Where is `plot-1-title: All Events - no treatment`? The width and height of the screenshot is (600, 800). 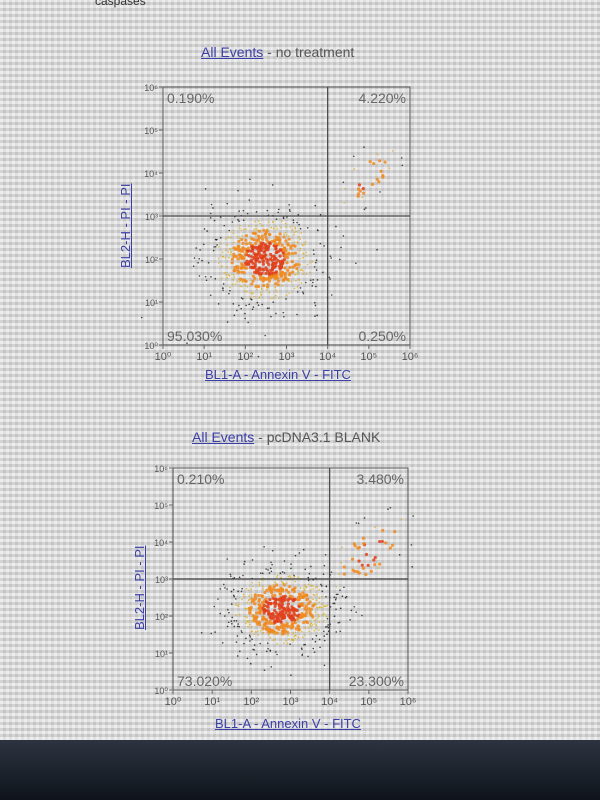 plot-1-title: All Events - no treatment is located at coordinates (277, 52).